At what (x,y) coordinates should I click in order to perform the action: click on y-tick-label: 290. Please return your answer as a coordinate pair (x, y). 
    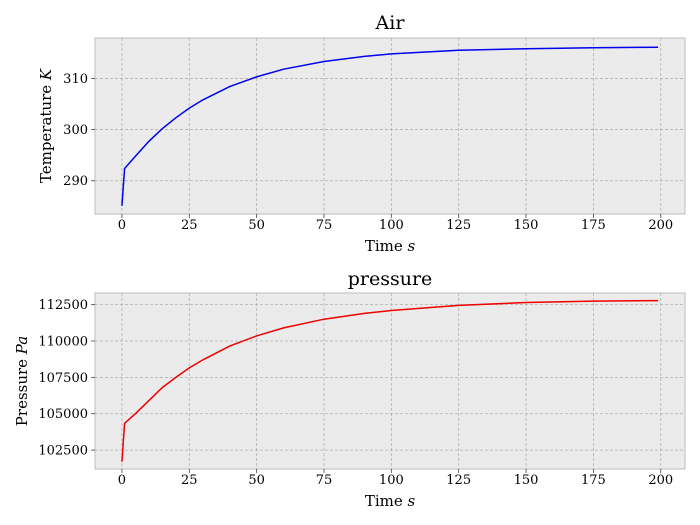
    Looking at the image, I should click on (75, 181).